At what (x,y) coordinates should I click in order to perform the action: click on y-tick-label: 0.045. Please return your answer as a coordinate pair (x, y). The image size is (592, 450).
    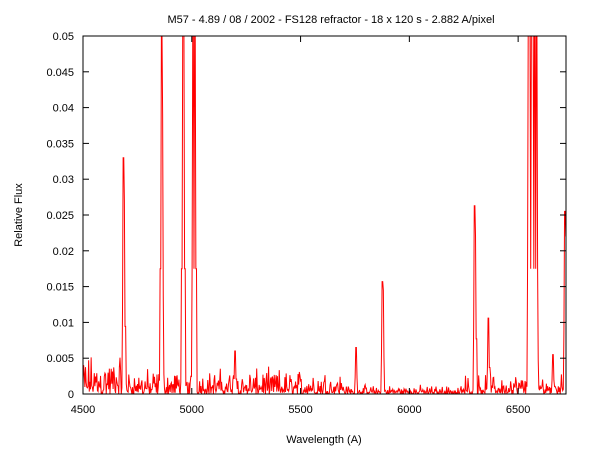
    Looking at the image, I should click on (60, 73).